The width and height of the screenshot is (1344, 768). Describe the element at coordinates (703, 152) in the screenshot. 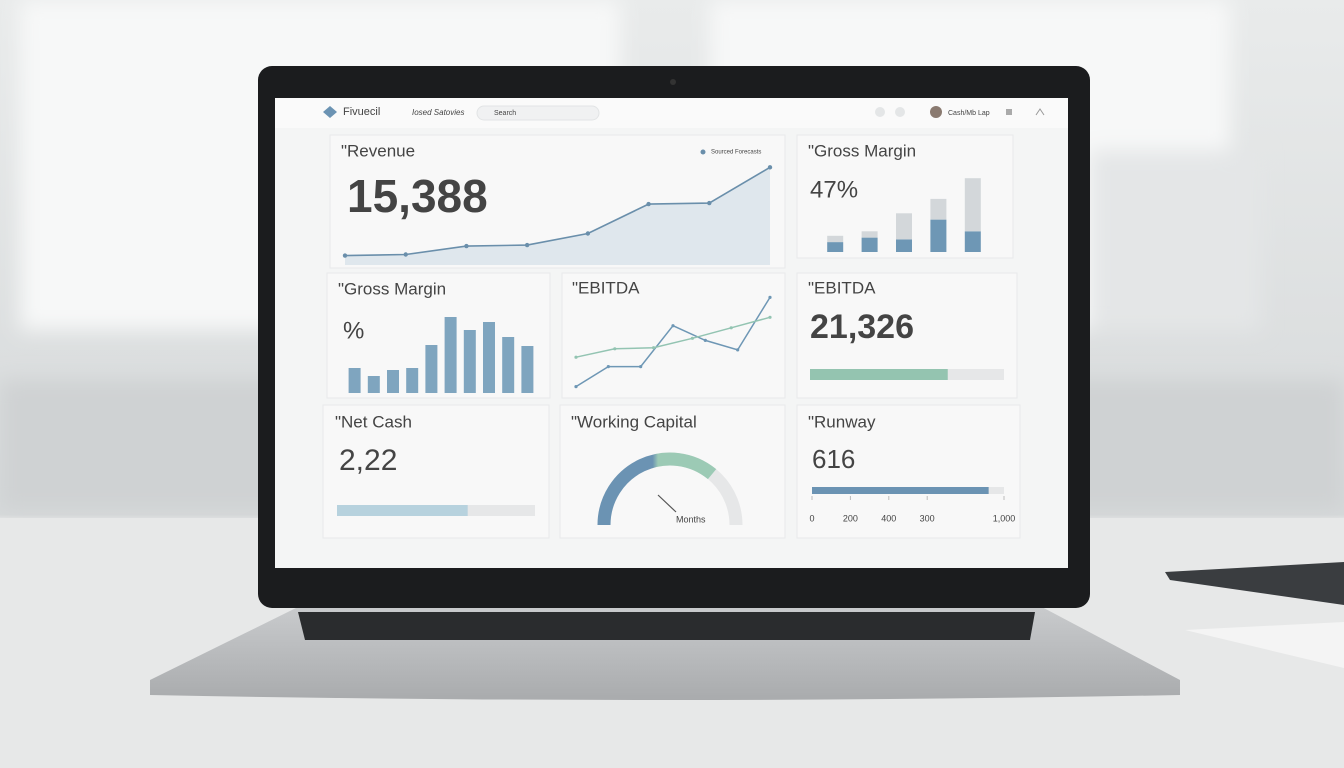

I see `legend-dot` at that location.